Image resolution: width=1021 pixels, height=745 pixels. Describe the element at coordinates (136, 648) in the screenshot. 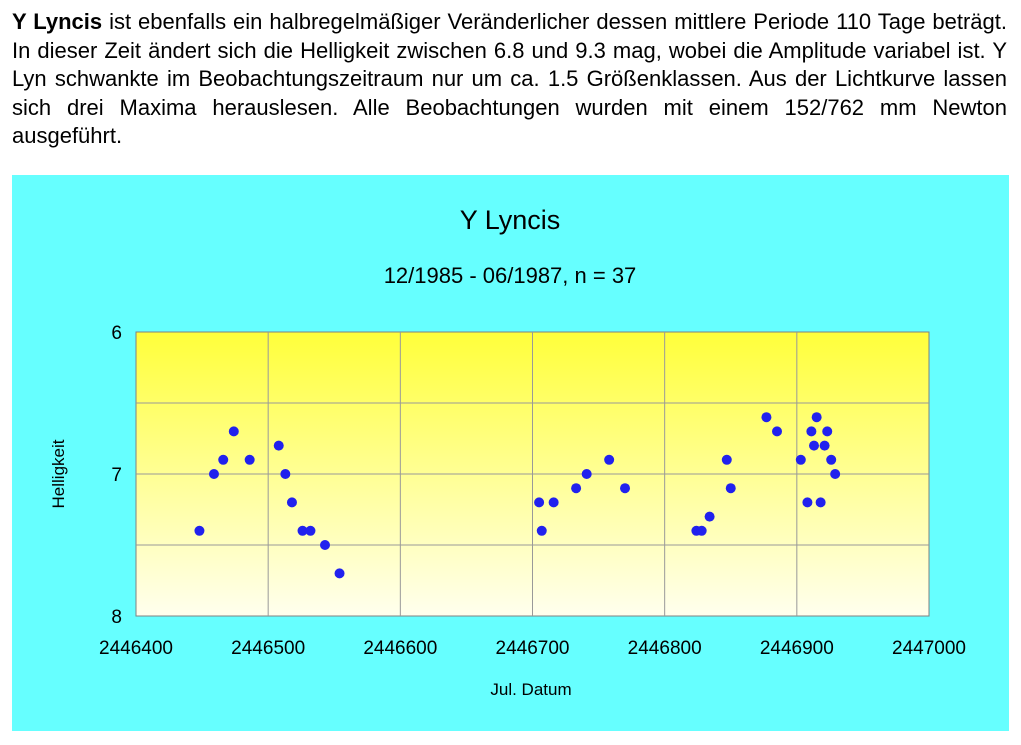

I see `x-tick-label: 2446400` at that location.